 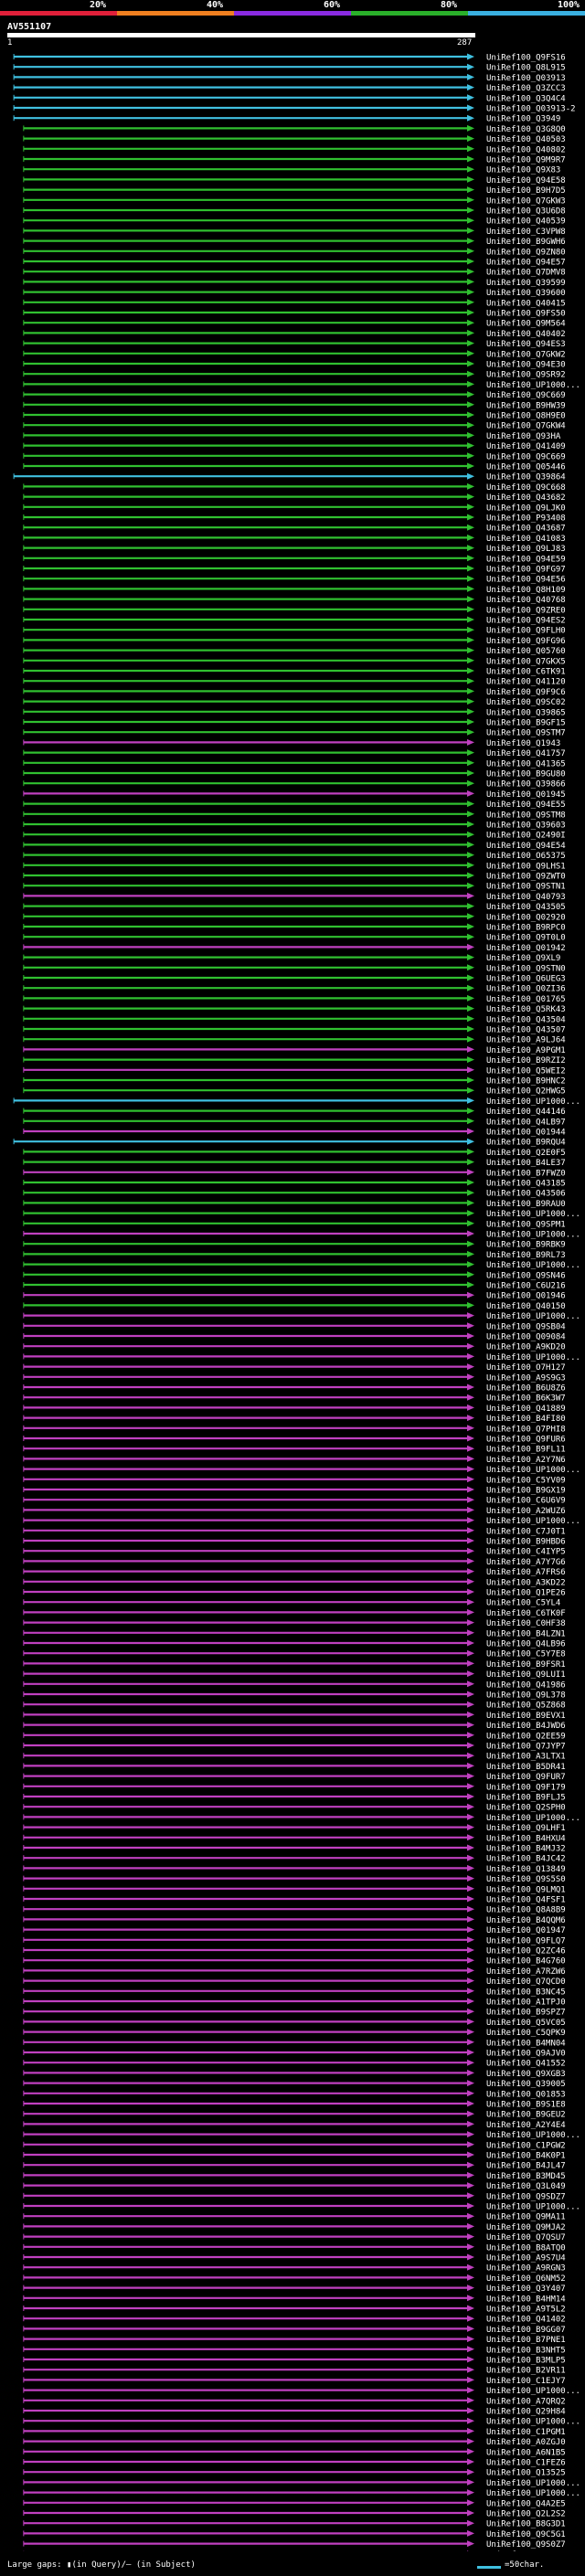 What do you see at coordinates (295, 1777) in the screenshot?
I see `hit-row: UniRef100_Q9FUR7` at bounding box center [295, 1777].